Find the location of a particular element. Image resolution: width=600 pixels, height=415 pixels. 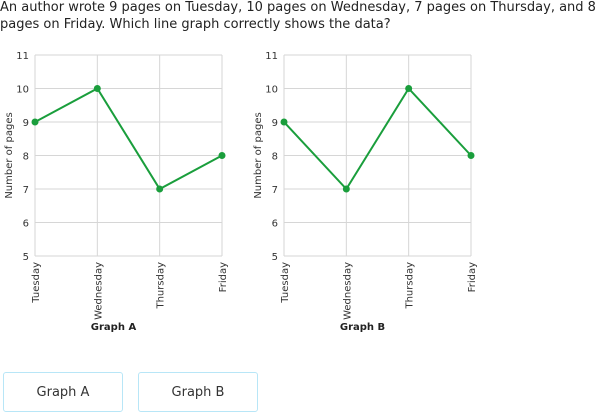

graph-a-button: Graph A is located at coordinates (63, 392).